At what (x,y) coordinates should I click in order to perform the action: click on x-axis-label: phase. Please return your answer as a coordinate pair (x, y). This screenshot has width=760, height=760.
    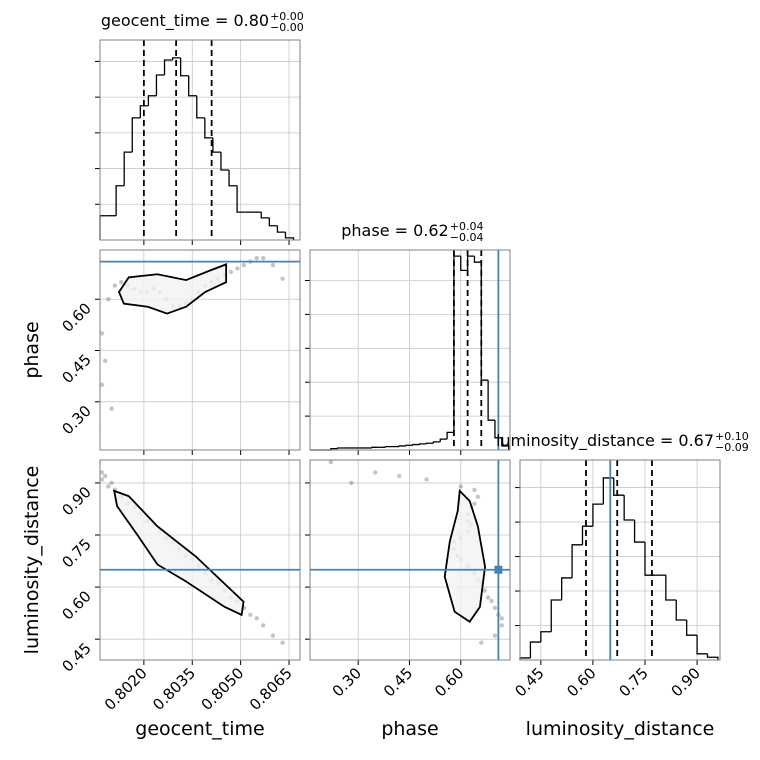
    Looking at the image, I should click on (409, 729).